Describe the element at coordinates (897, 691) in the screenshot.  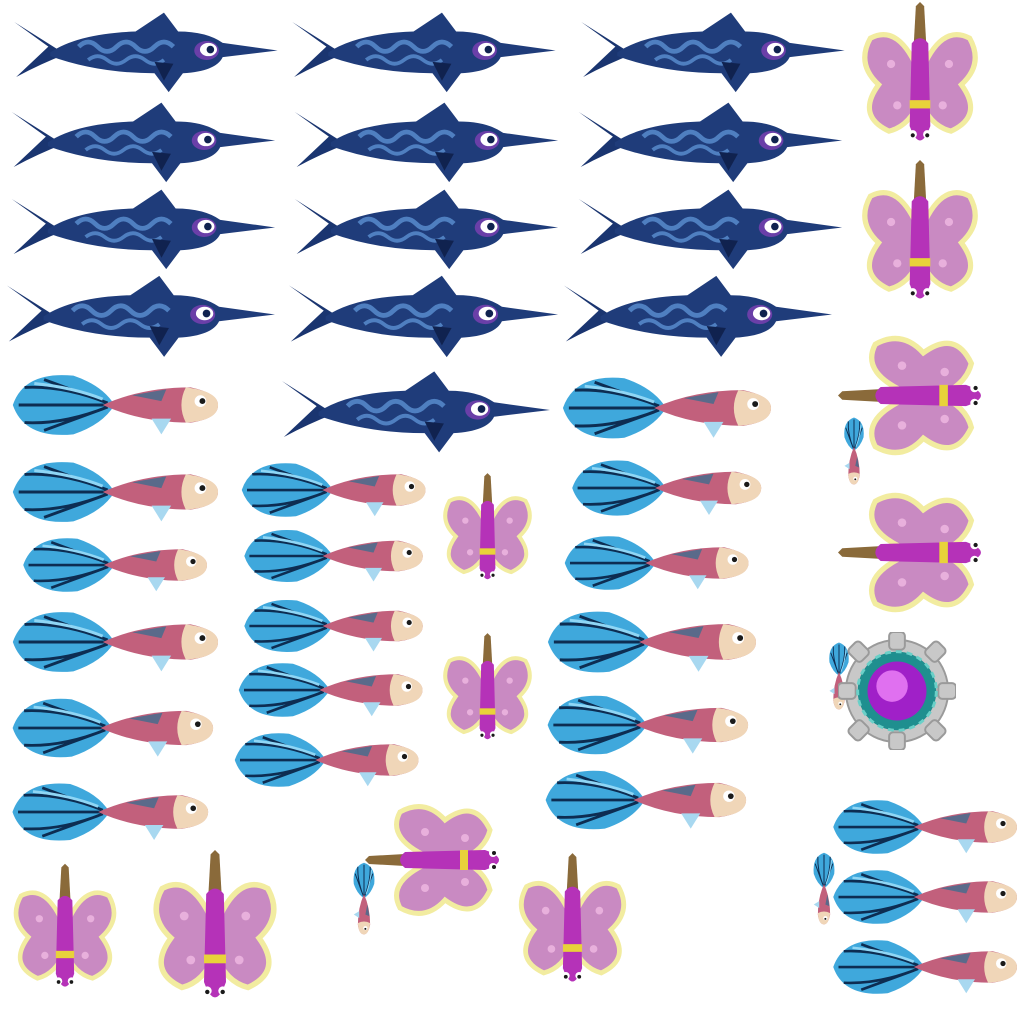
I see `portal-orb-sprite` at that location.